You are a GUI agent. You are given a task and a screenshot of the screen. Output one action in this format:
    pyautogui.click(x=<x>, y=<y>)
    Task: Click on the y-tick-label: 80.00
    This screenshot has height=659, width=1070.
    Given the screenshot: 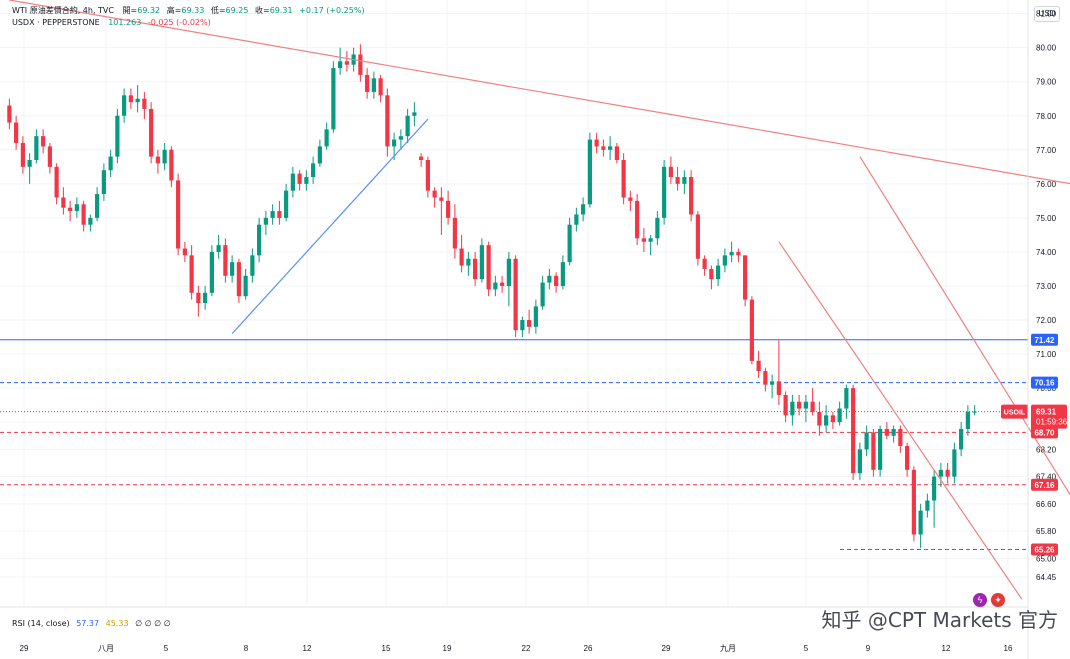 What is the action you would take?
    pyautogui.click(x=1046, y=48)
    